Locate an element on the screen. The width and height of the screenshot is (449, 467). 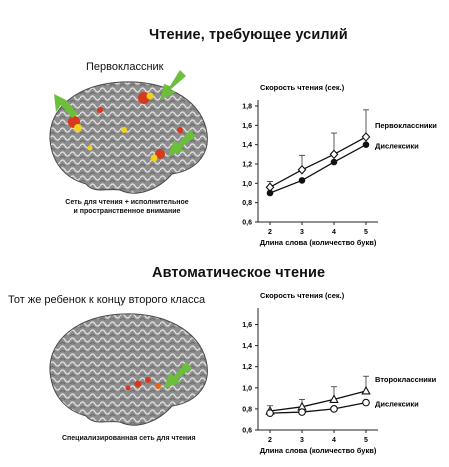
brain-image-first-grader is located at coordinates (128, 132).